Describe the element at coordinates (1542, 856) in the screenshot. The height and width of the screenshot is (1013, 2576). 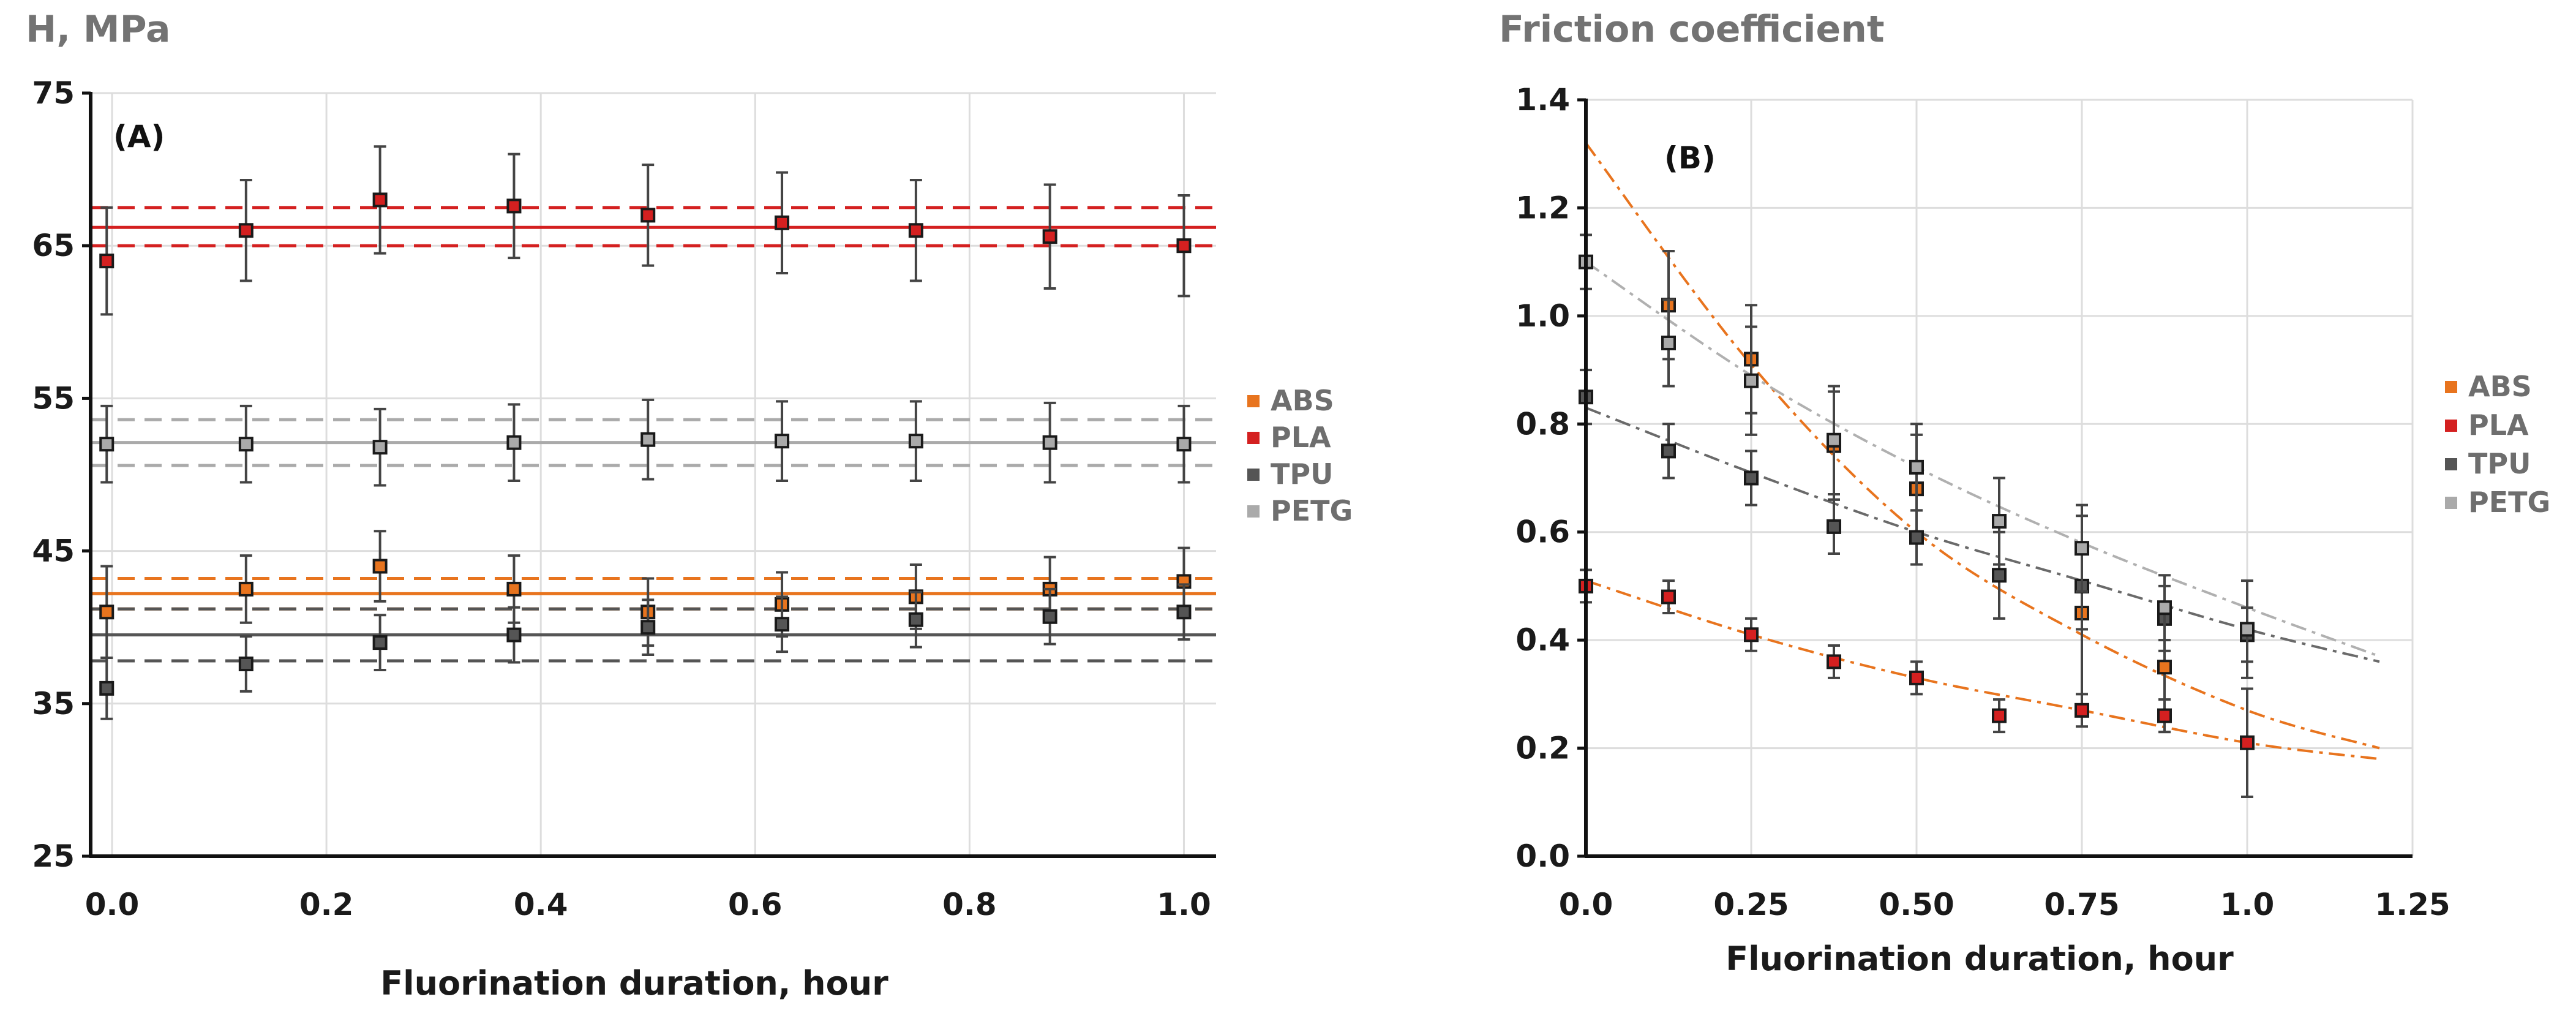
I see `panel-b-y-tick-label: 0.0` at that location.